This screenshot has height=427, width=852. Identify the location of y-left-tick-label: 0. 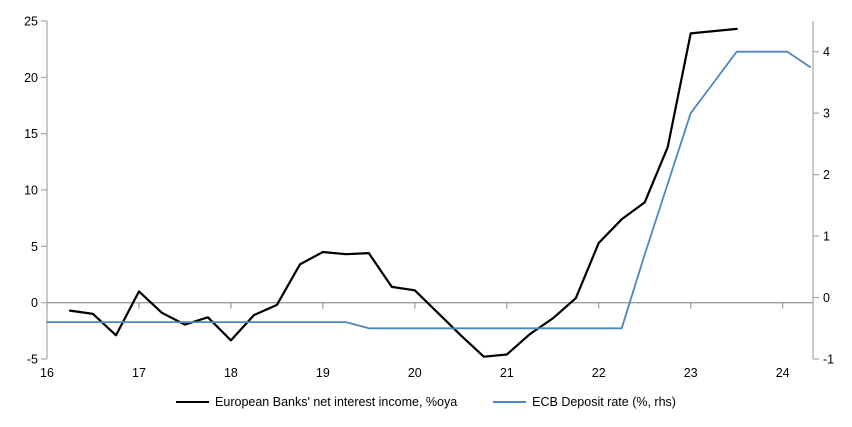
(34, 303).